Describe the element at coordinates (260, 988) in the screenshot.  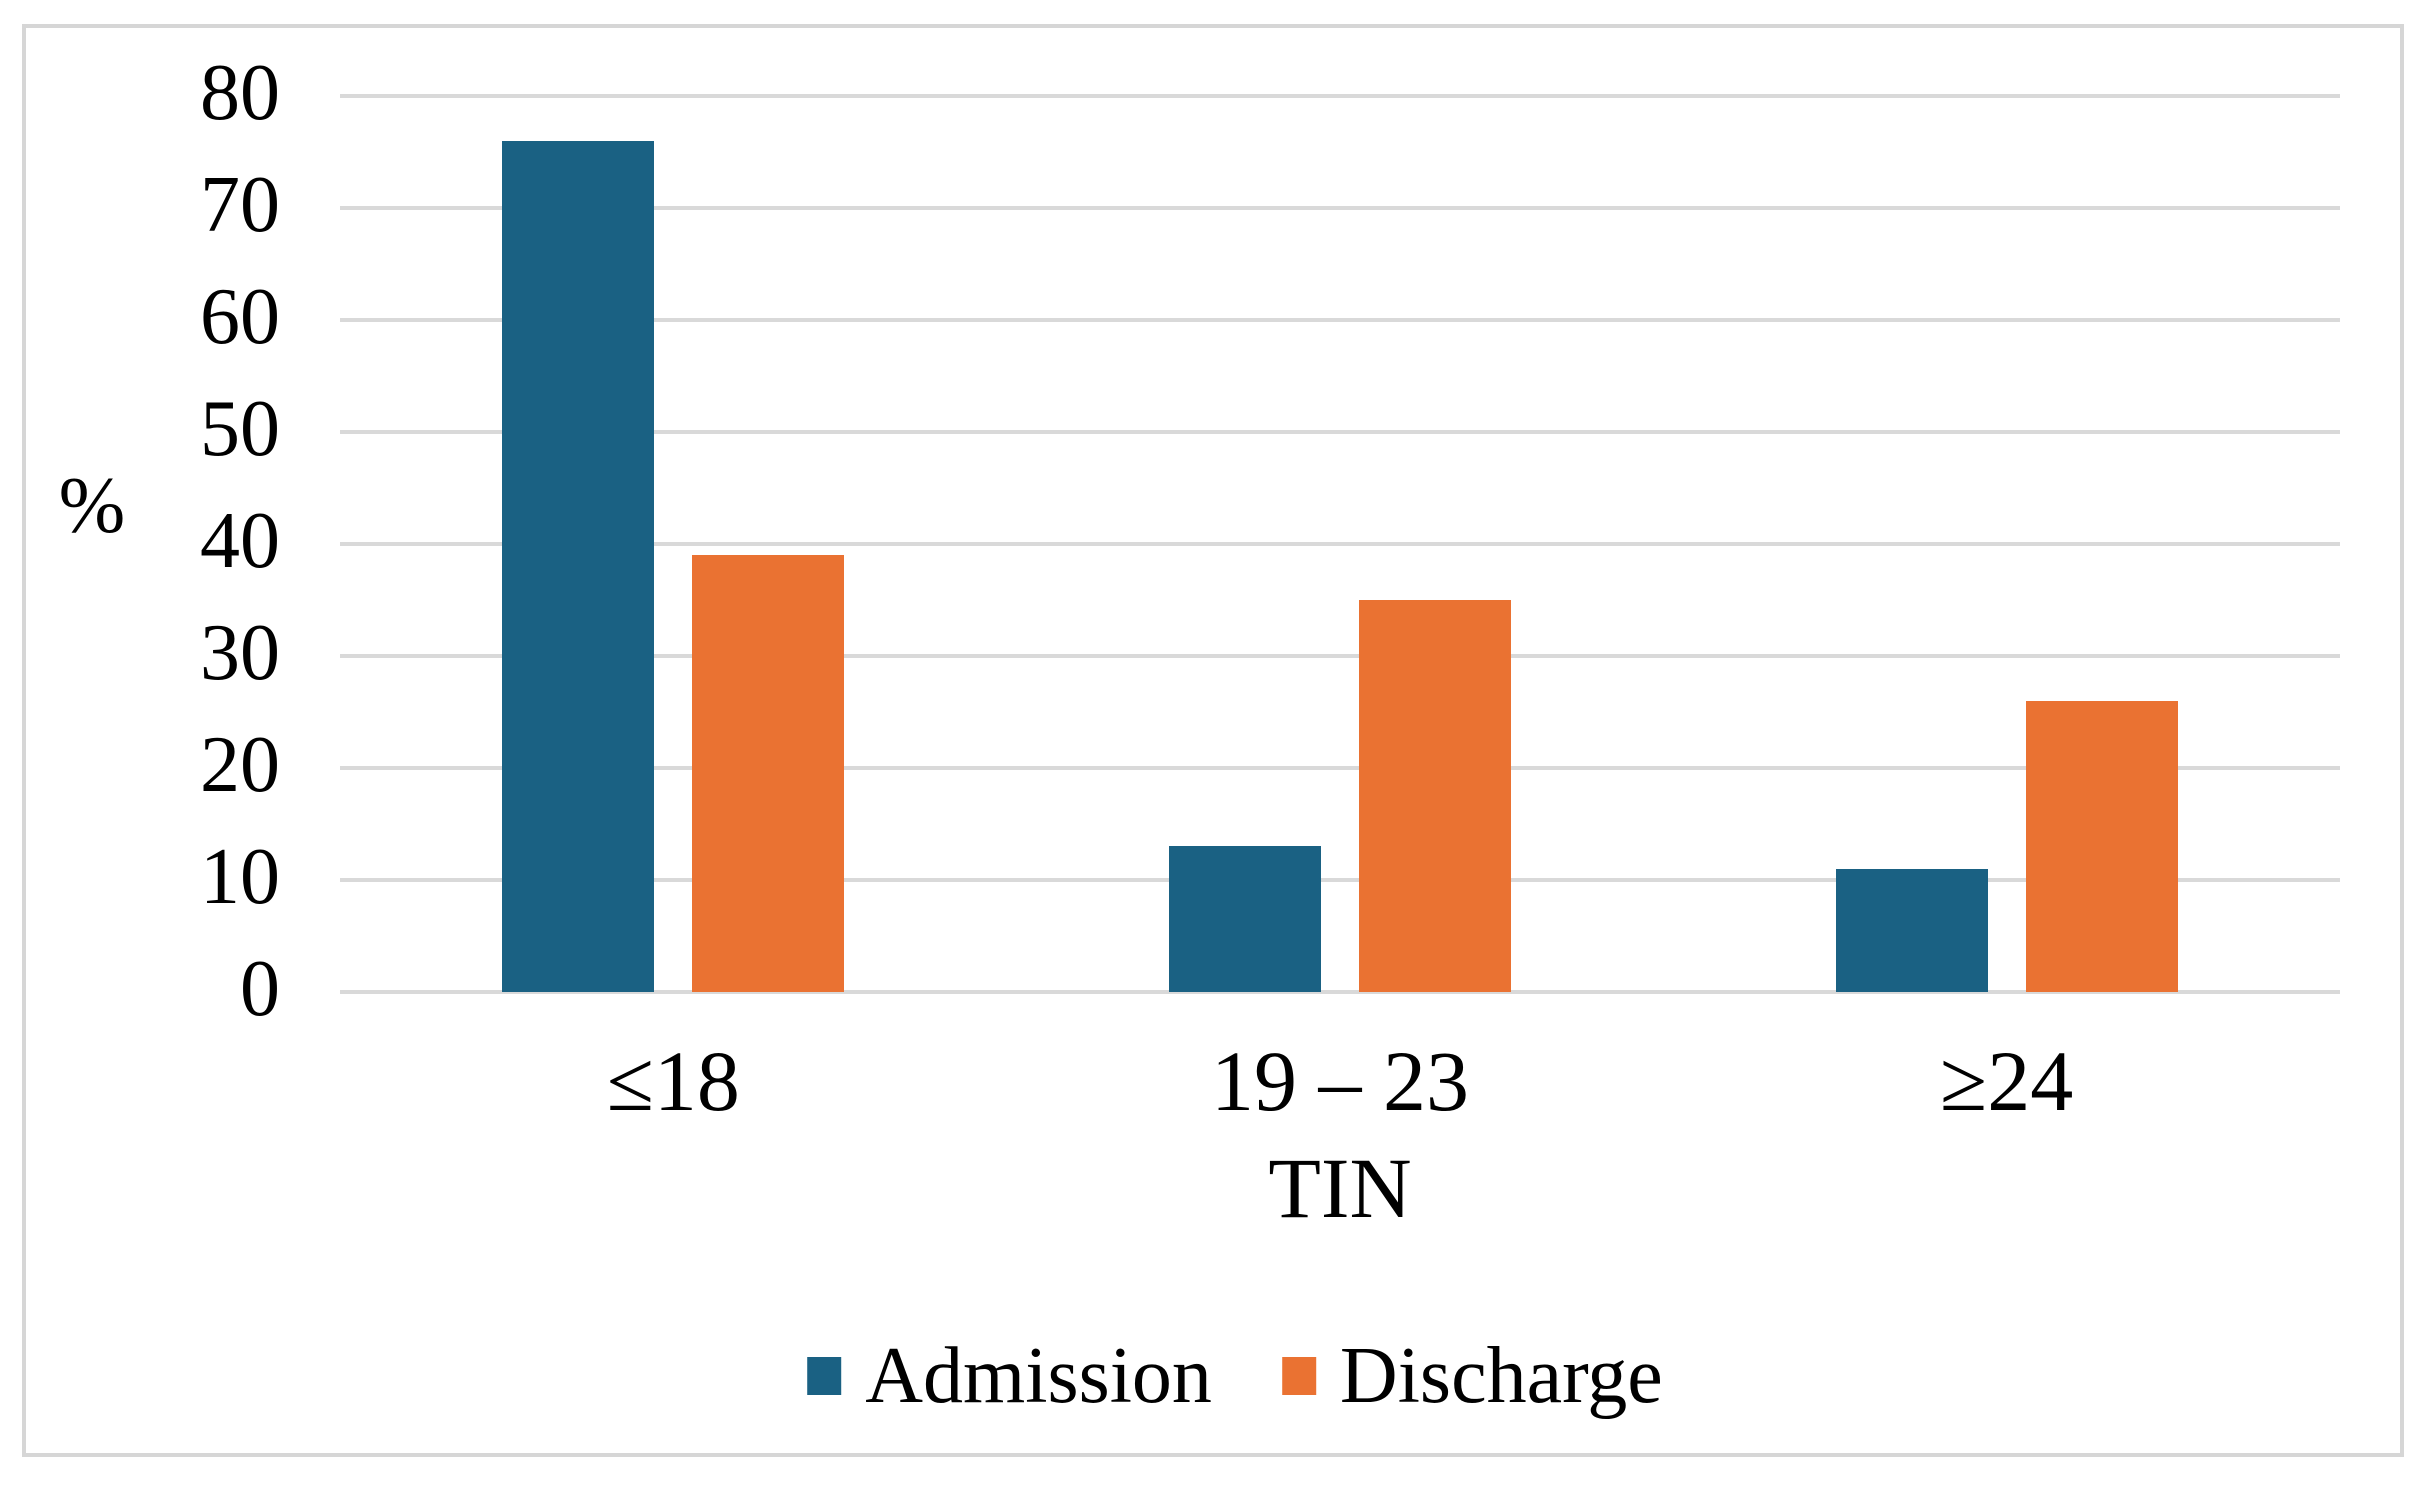
I see `y-tick-label-0: 0` at that location.